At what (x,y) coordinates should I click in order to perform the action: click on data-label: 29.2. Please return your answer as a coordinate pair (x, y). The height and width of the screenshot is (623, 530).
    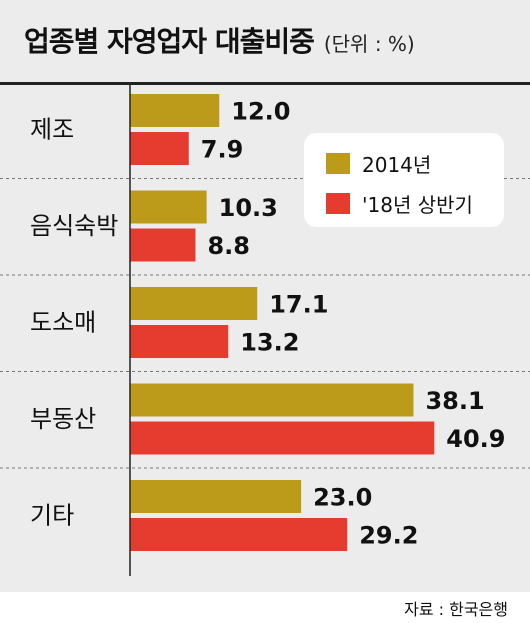
    Looking at the image, I should click on (388, 536).